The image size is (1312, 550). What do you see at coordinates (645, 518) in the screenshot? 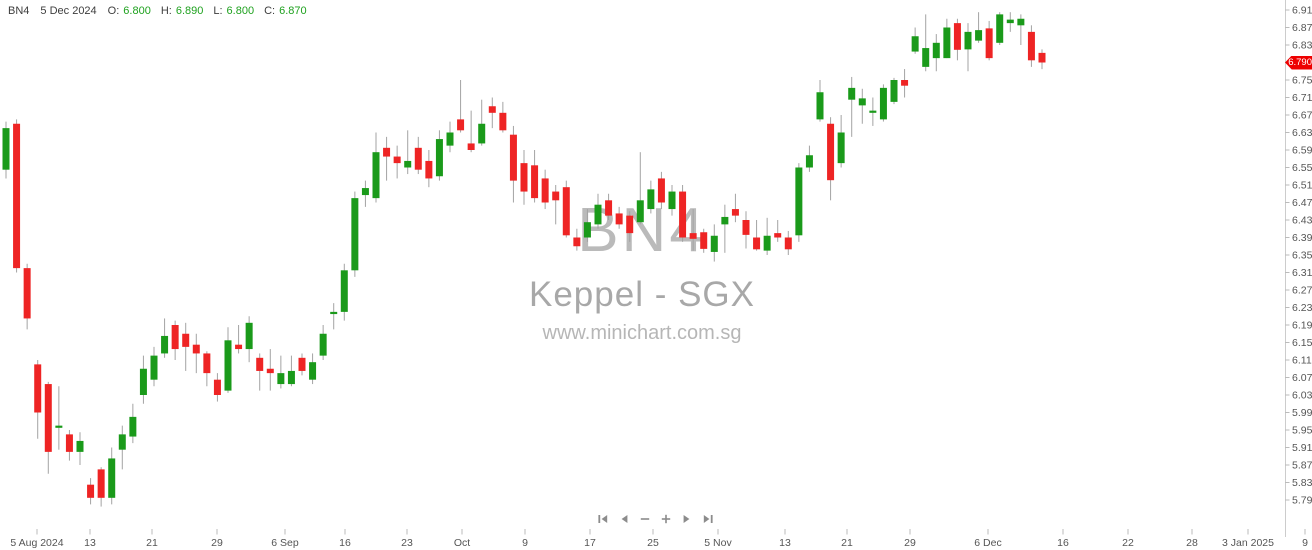
I see `nav-zoom-out-button` at bounding box center [645, 518].